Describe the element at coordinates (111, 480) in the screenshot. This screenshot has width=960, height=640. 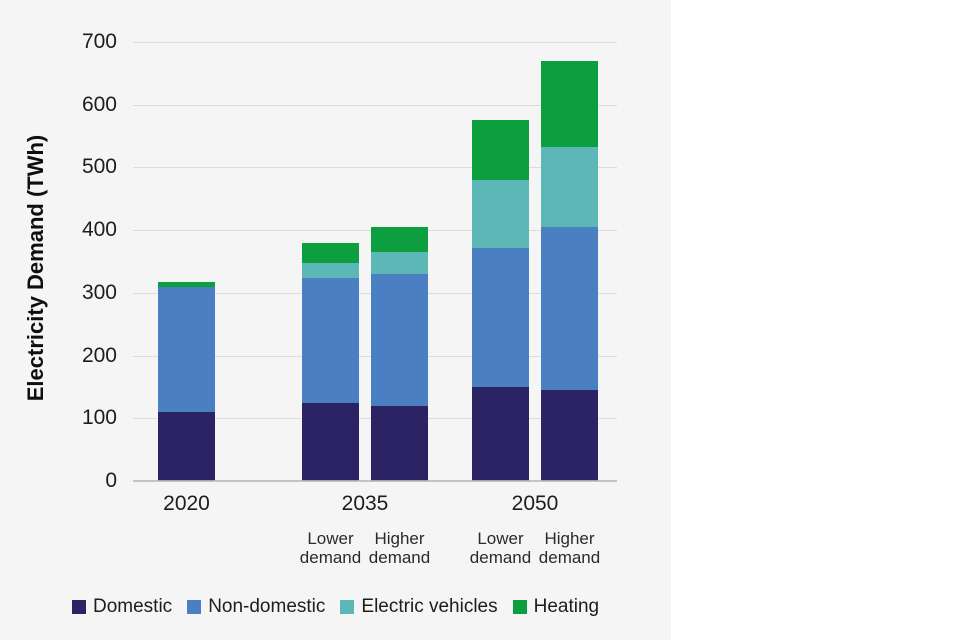
I see `y-tick-label-0: 0` at that location.